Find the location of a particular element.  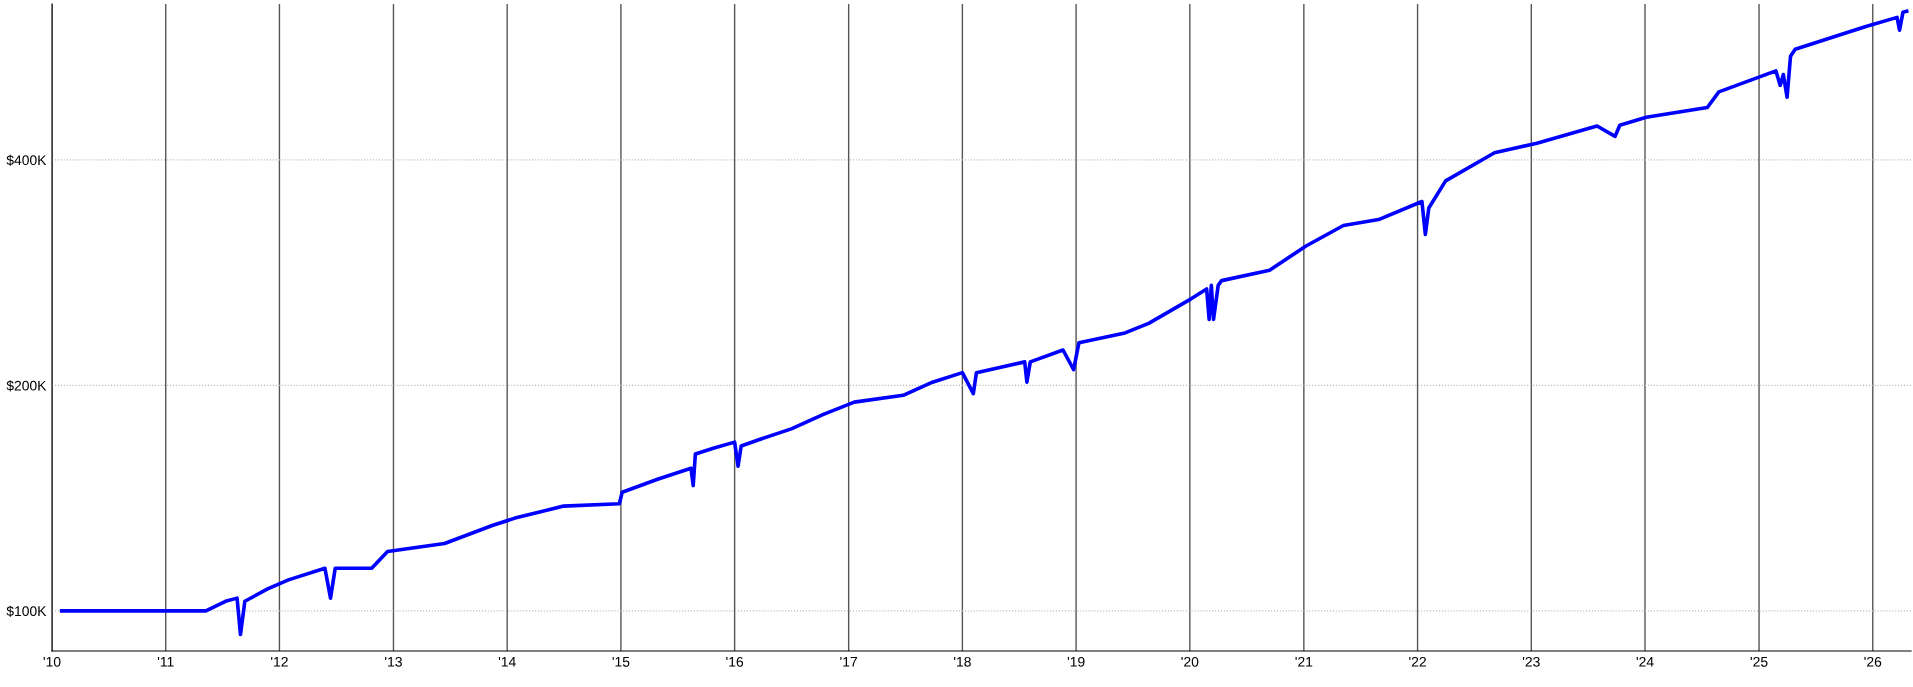

x-tick-label: '24 is located at coordinates (1645, 661).